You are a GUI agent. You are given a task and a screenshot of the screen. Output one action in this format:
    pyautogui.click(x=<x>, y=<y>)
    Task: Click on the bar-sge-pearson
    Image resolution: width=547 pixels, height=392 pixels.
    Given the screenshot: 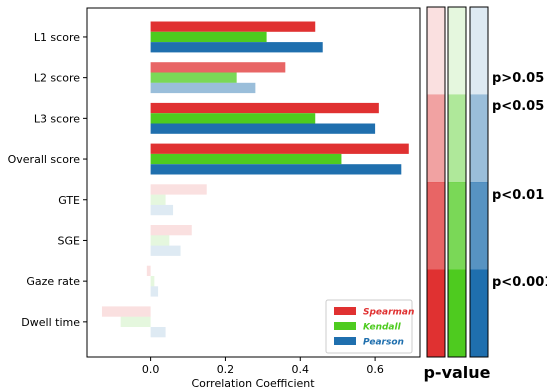 What is the action you would take?
    pyautogui.click(x=165, y=250)
    